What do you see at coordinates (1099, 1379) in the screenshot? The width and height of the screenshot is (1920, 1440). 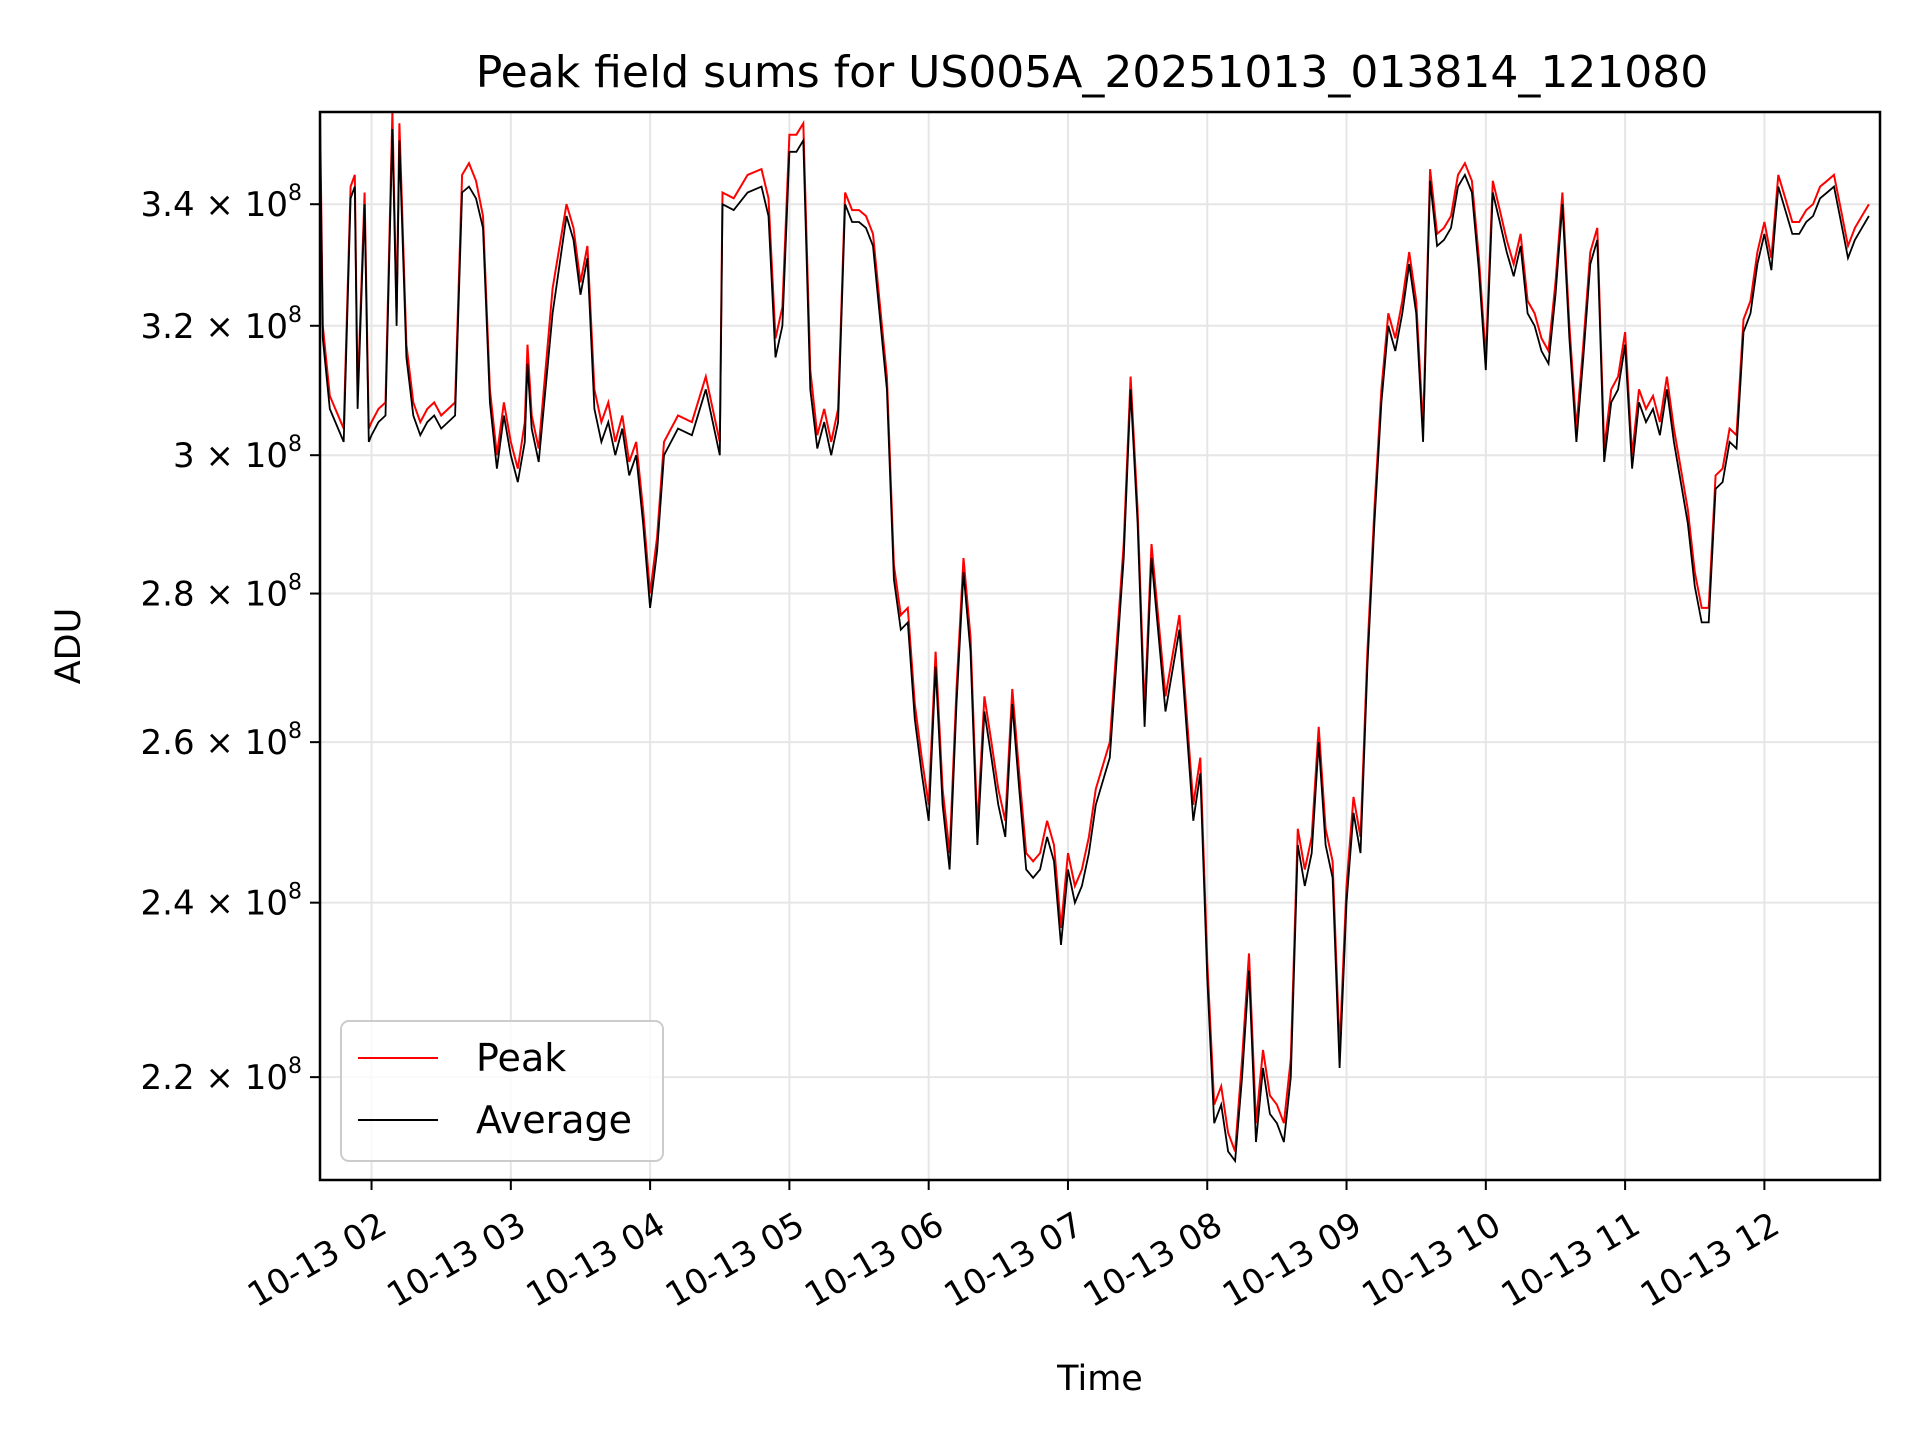 I see `x-axis-label: Time` at bounding box center [1099, 1379].